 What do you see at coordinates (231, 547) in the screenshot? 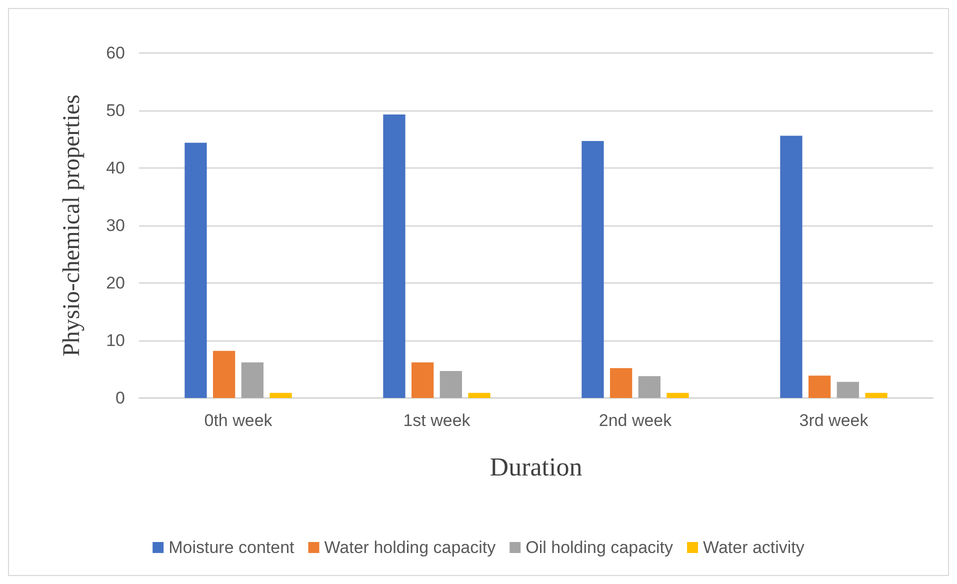
I see `legend-label: Moisture content` at bounding box center [231, 547].